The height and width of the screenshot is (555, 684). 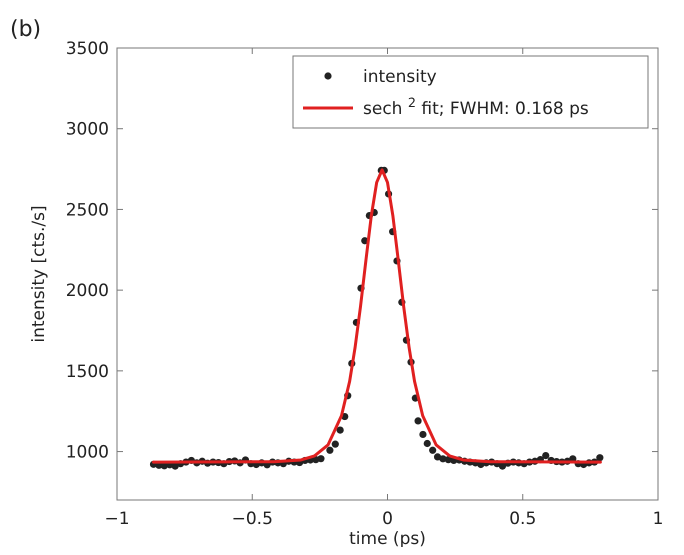 What do you see at coordinates (26, 29) in the screenshot?
I see `chart-title: (b)` at bounding box center [26, 29].